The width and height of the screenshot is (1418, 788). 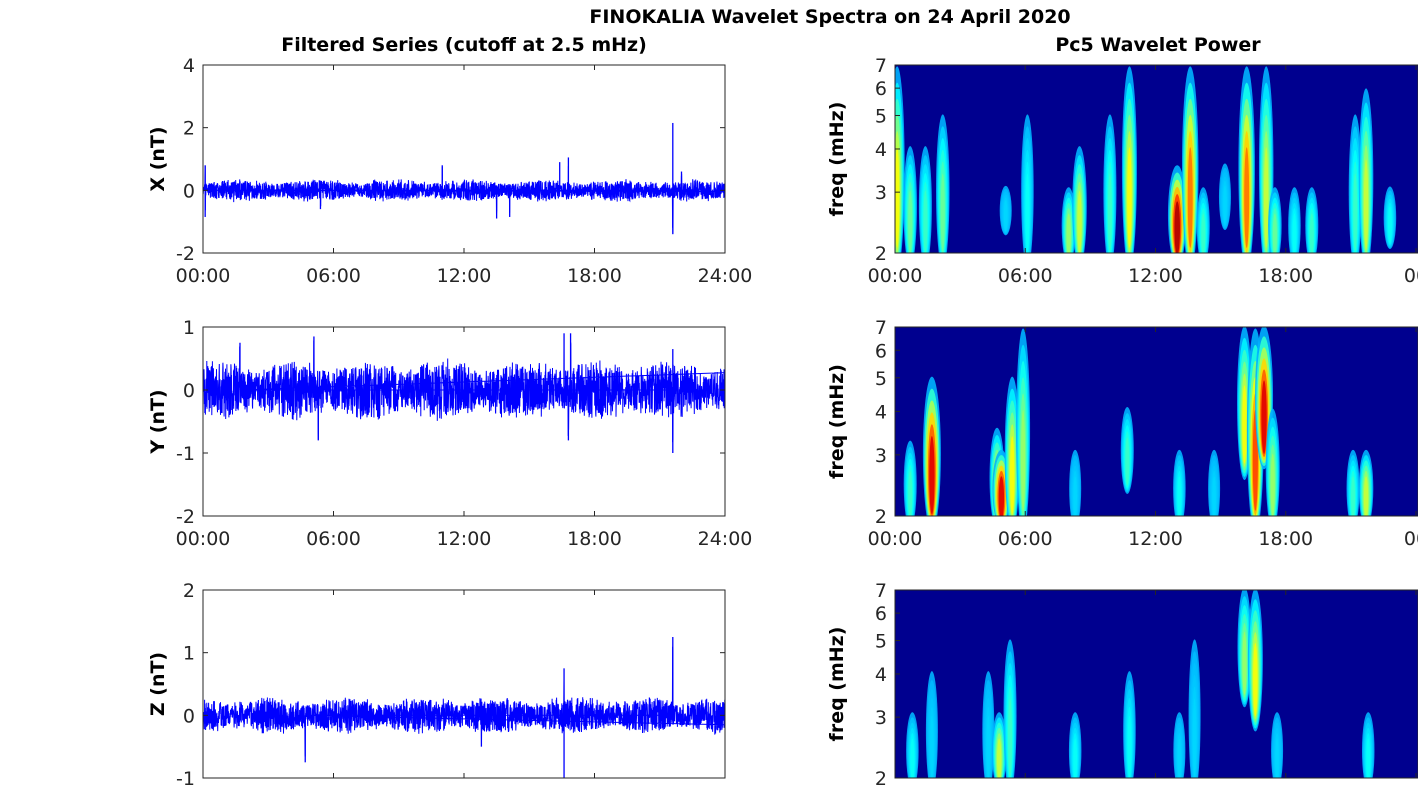 I want to click on panel-y-heatmap: 2 3 4 5 67 00:00 06:00 12:00 18:00 00 freq (mHz), so click(x=1122, y=433).